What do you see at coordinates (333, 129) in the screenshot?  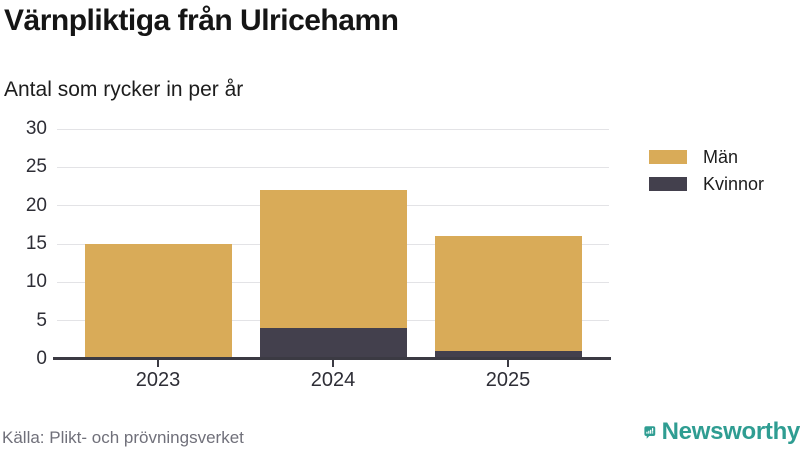 I see `gridline-y30` at bounding box center [333, 129].